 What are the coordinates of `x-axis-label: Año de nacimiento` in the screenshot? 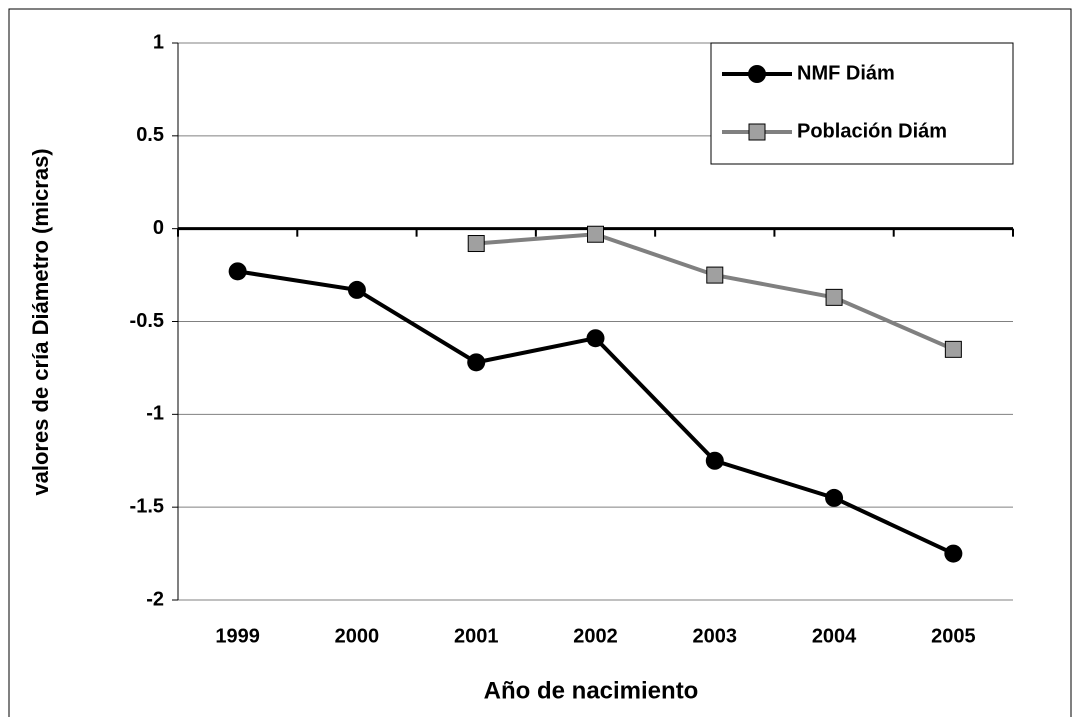 It's located at (591, 690).